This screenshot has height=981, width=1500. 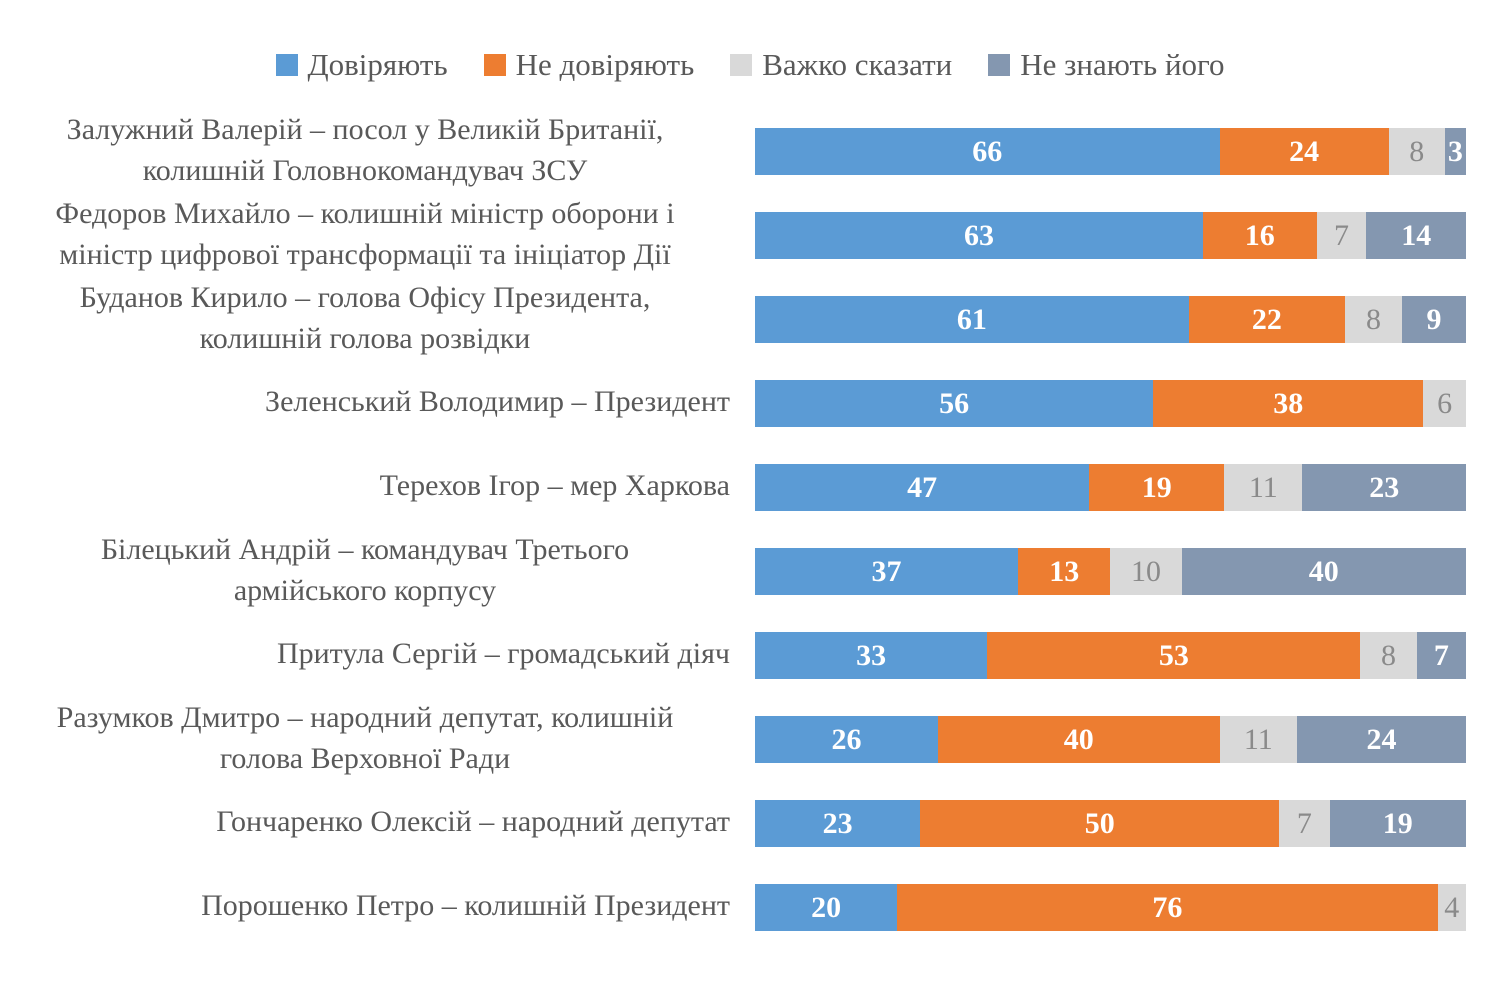 I want to click on stacked-bar: 66 24 8 3, so click(x=1110, y=151).